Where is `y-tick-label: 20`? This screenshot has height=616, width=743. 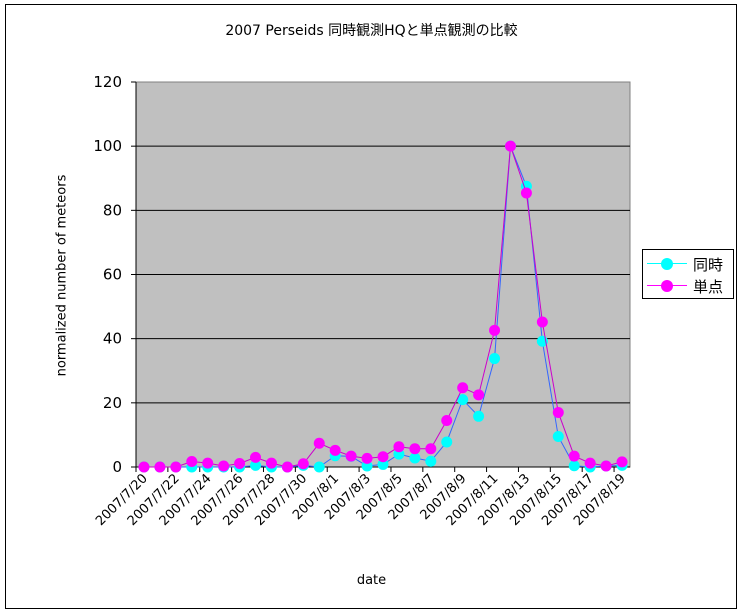 y-tick-label: 20 is located at coordinates (112, 403).